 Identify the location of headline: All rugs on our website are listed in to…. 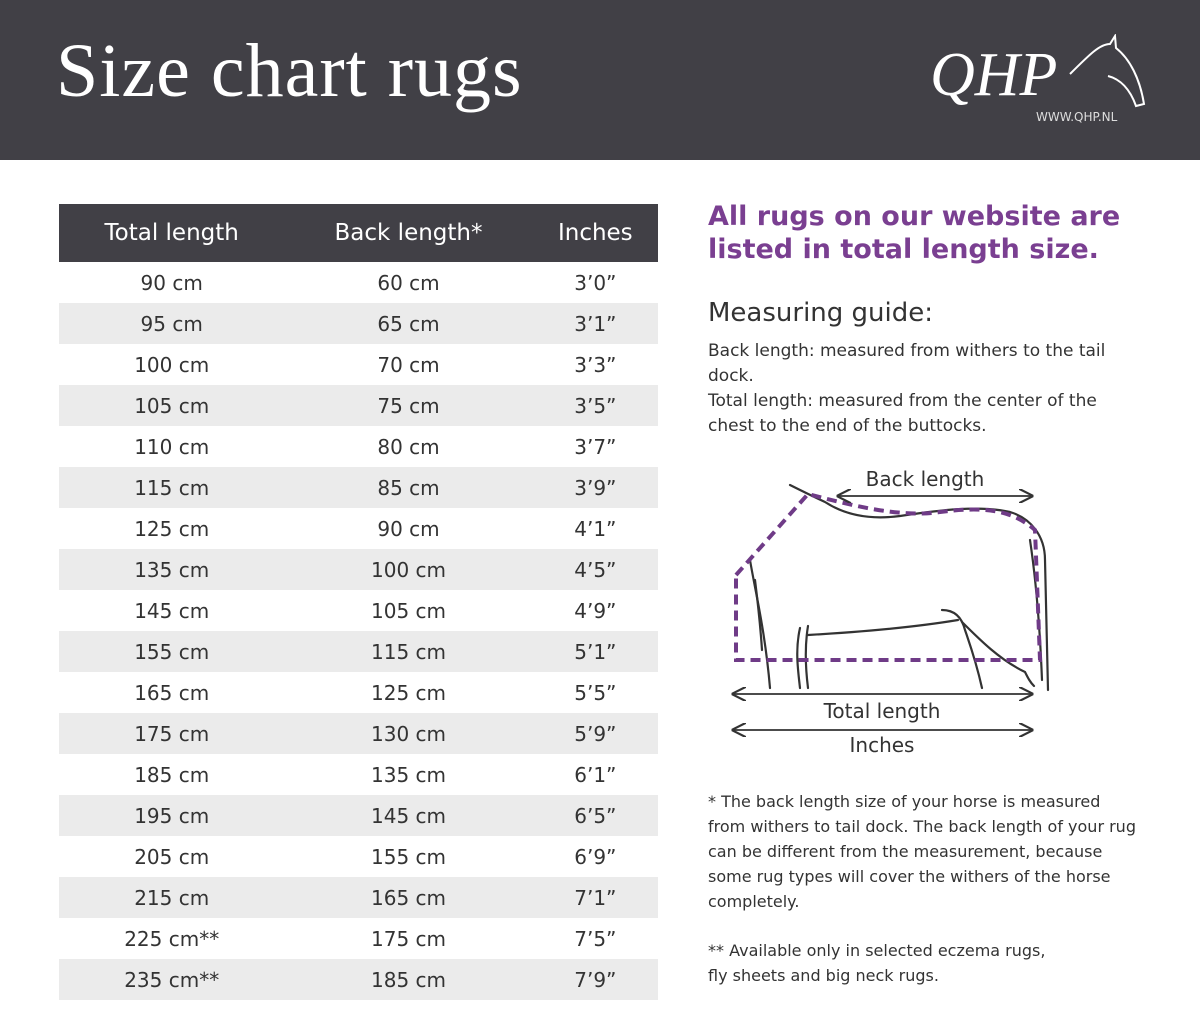
(914, 233).